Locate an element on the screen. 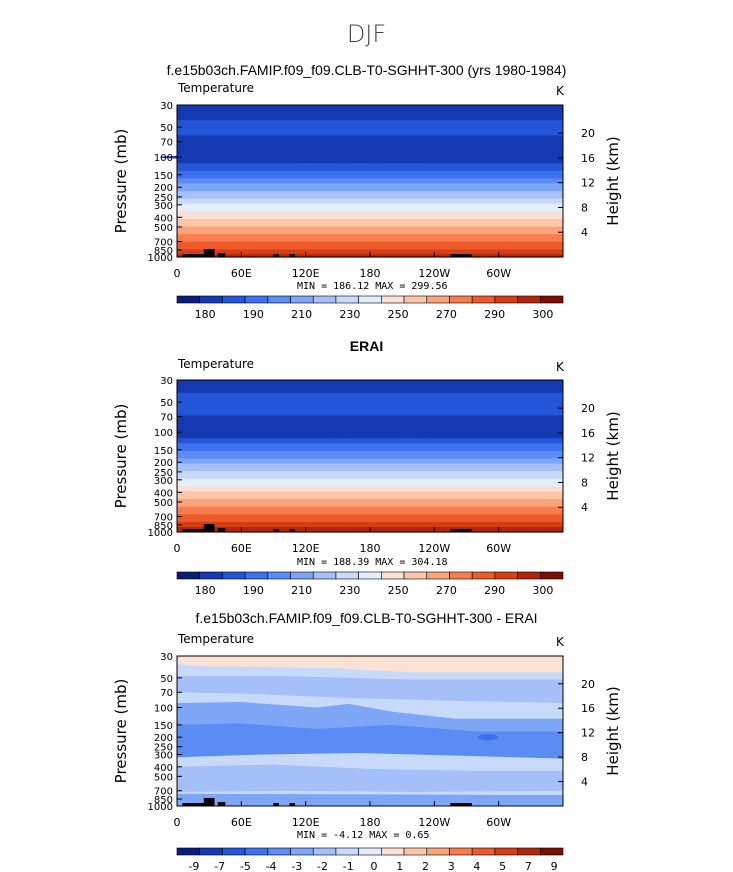 The height and width of the screenshot is (872, 733). panel-1-colorbar is located at coordinates (370, 299).